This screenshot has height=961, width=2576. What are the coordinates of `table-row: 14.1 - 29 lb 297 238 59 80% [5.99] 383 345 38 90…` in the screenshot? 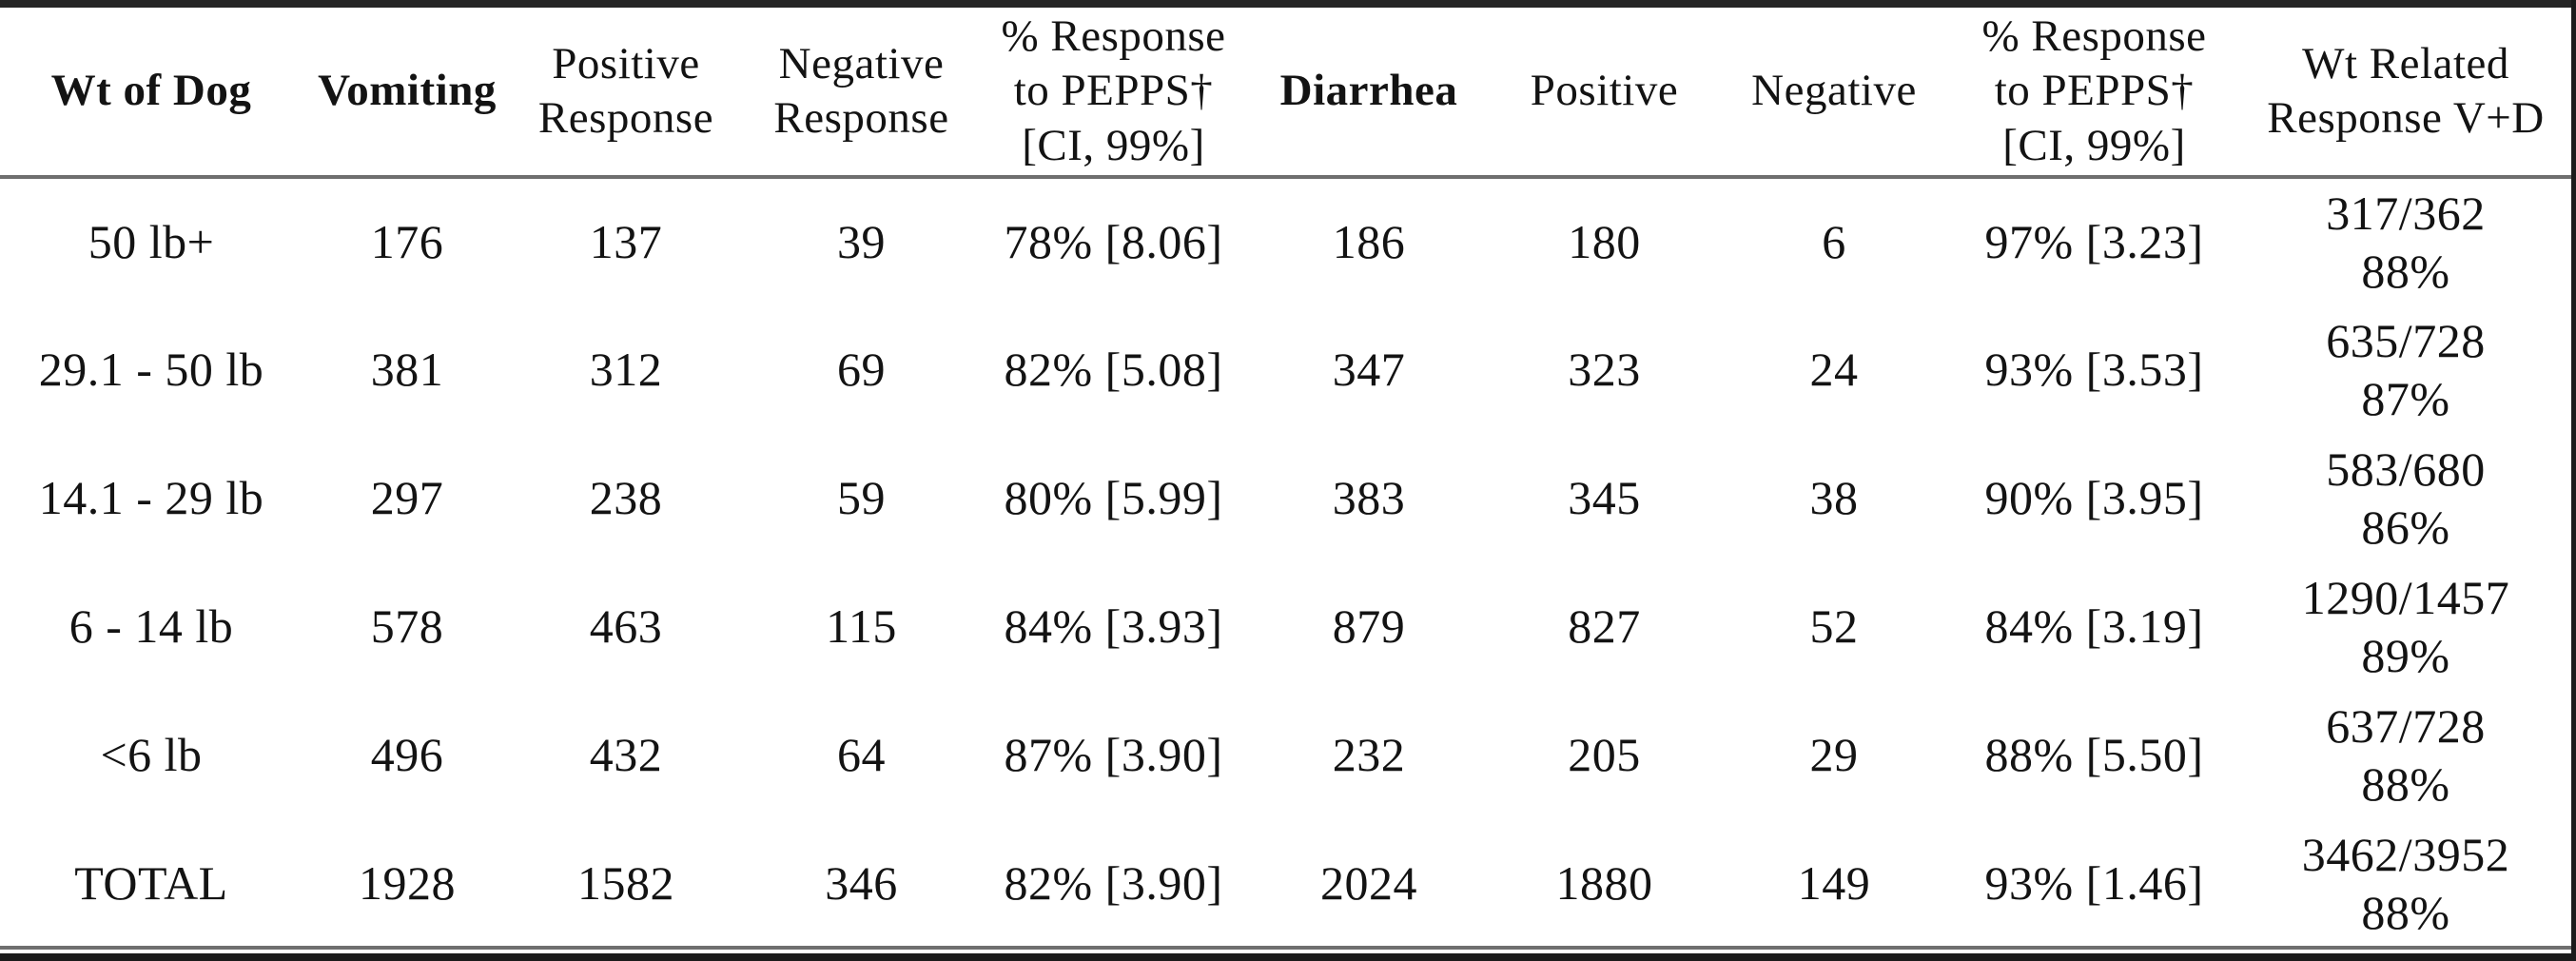 It's located at (1288, 498).